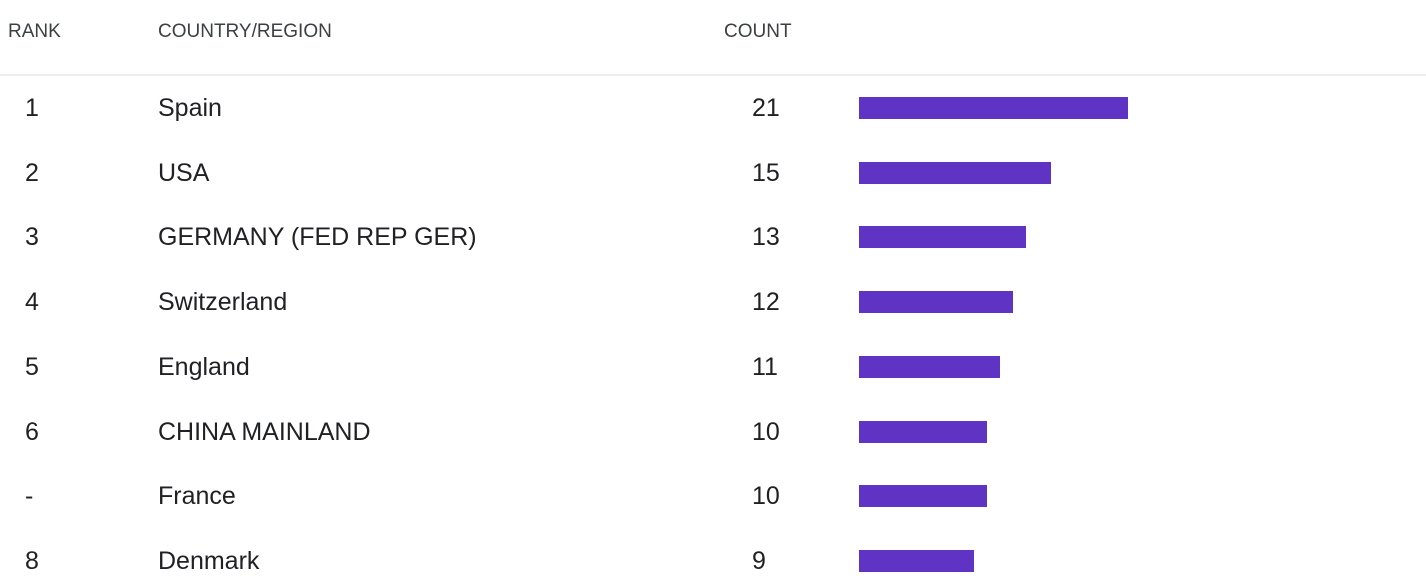  Describe the element at coordinates (190, 108) in the screenshot. I see `country-cell: Spain` at that location.